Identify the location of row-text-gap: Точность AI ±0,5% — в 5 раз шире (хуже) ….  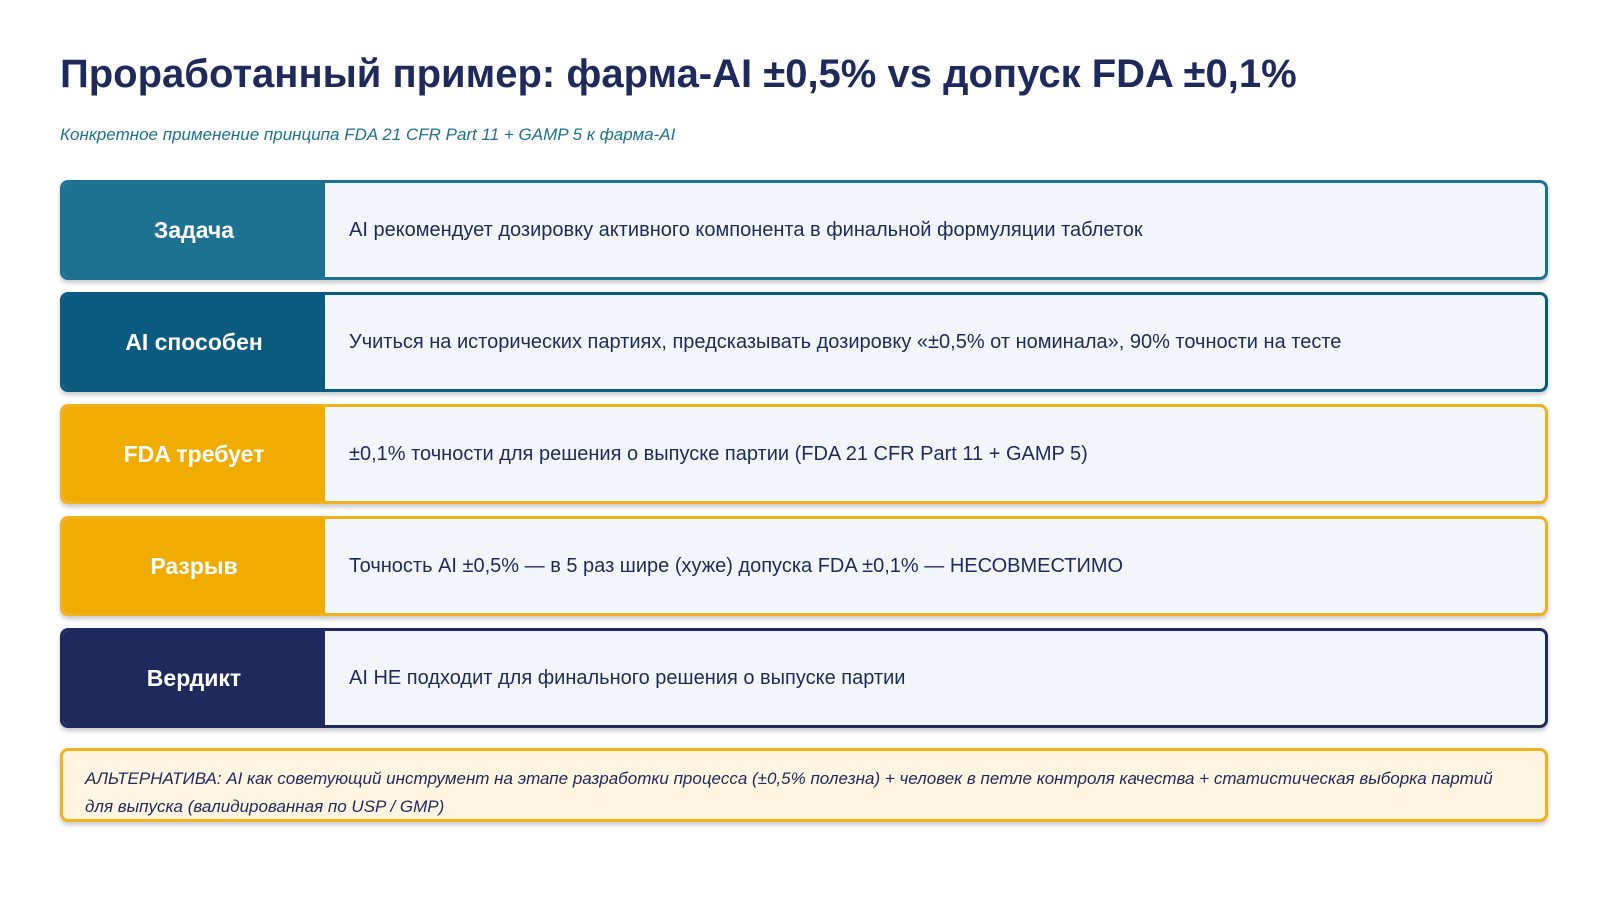
(736, 565).